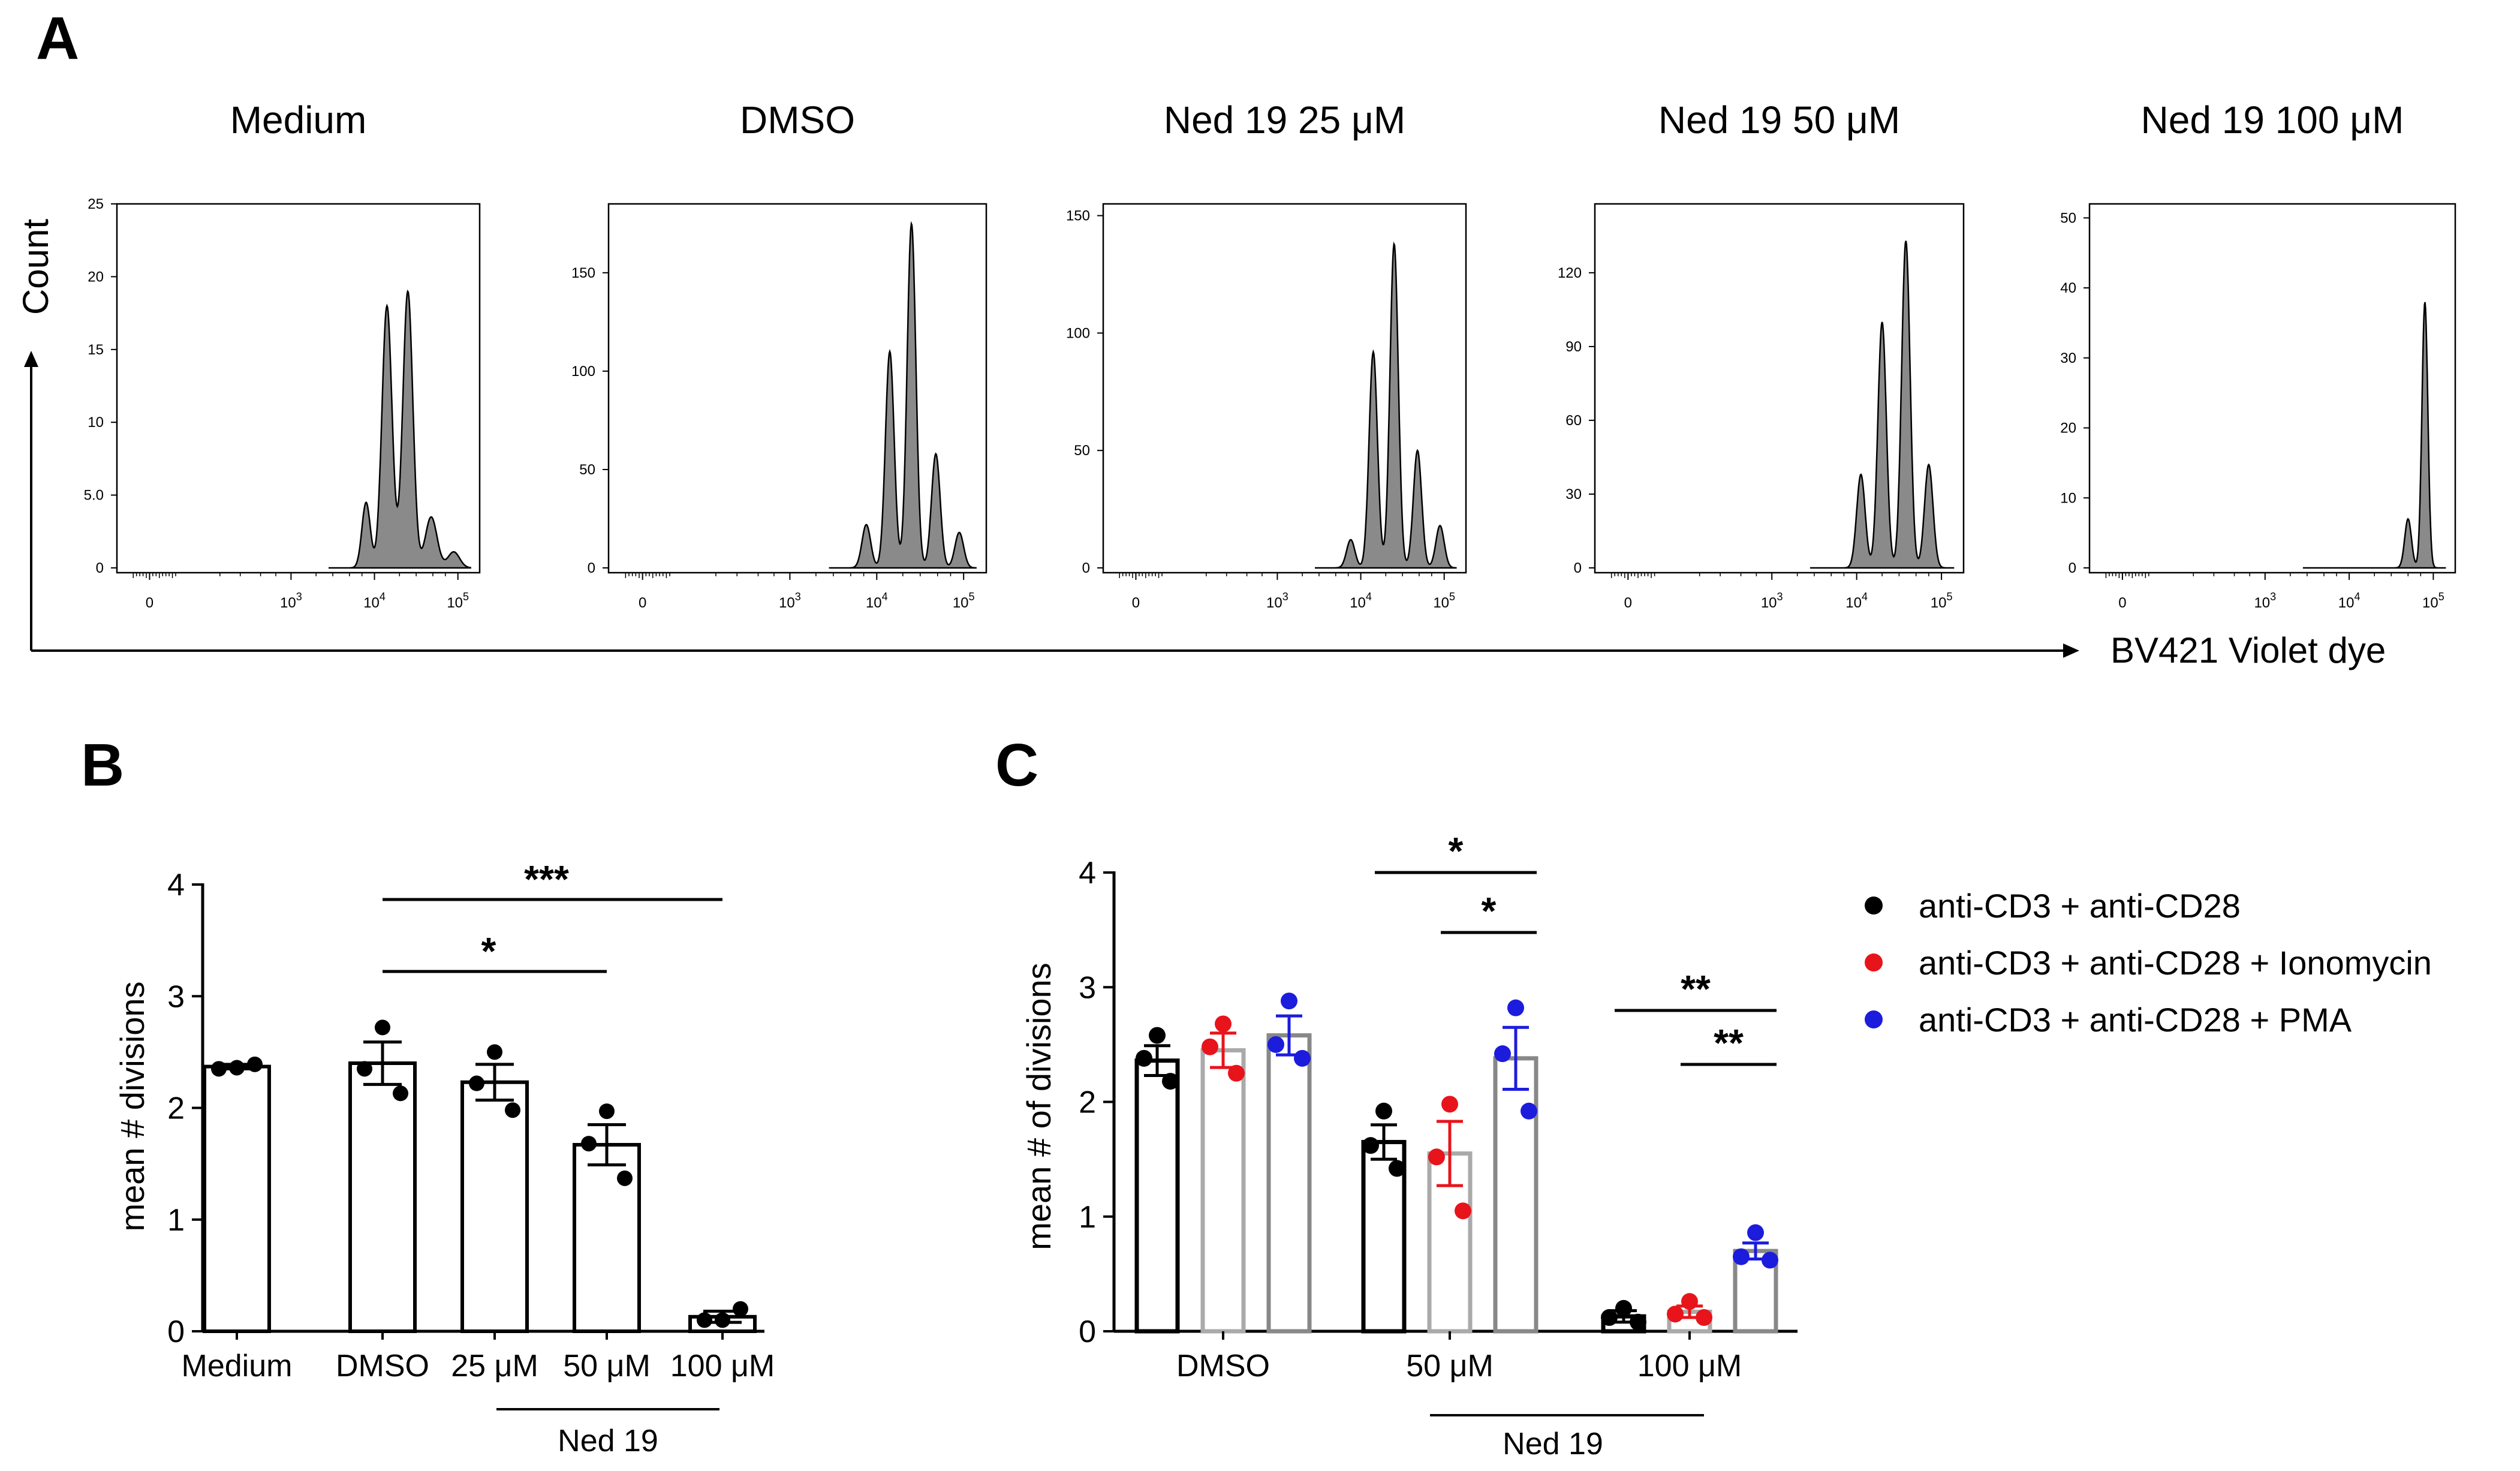 Image resolution: width=2520 pixels, height=1471 pixels. I want to click on y-tick-label: 25, so click(96, 204).